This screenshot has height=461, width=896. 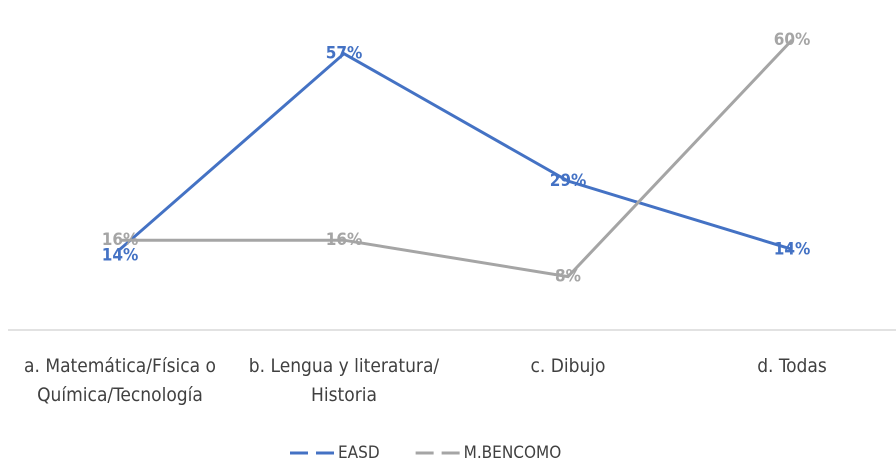 I want to click on data-label: 8%, so click(x=568, y=277).